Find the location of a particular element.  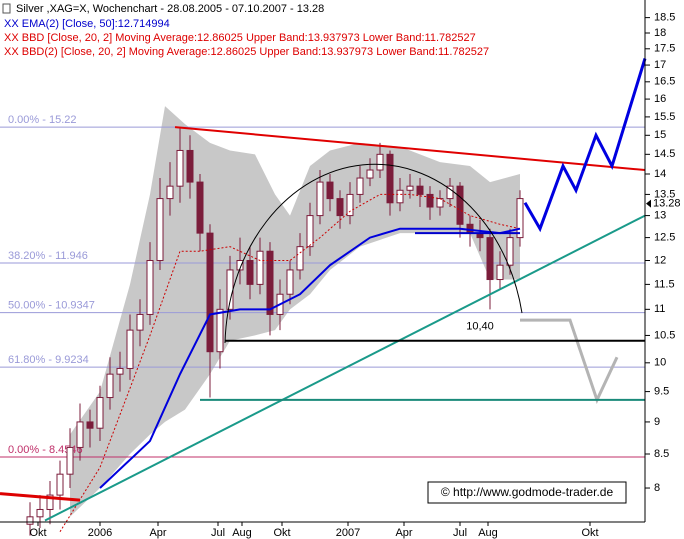

y-tick-label: 16.5 is located at coordinates (664, 82).